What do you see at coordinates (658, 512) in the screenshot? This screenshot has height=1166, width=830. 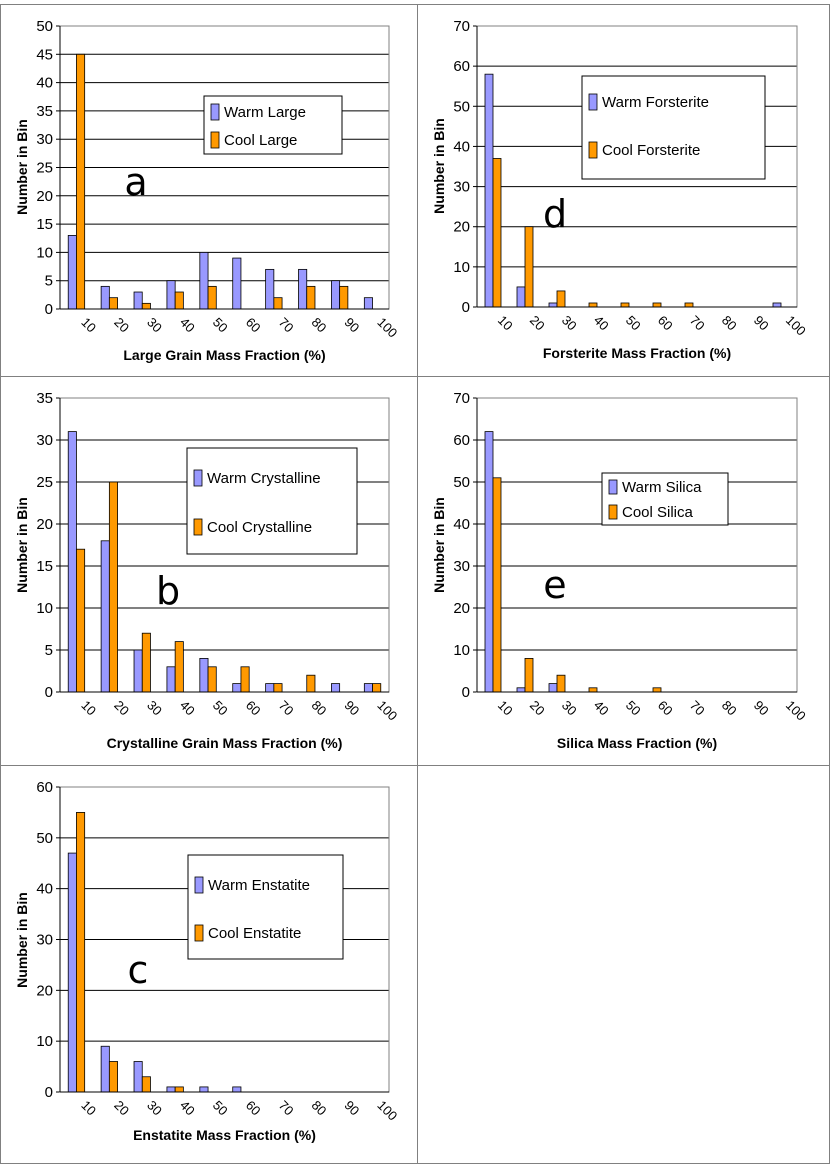 I see `legend-label: Cool Silica` at bounding box center [658, 512].